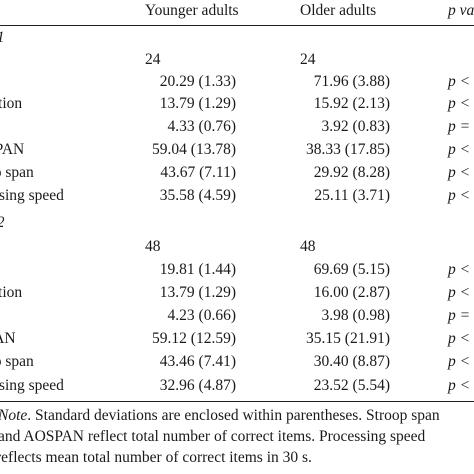 This screenshot has height=474, width=474. Describe the element at coordinates (237, 38) in the screenshot. I see `study1-heading: y 1` at that location.